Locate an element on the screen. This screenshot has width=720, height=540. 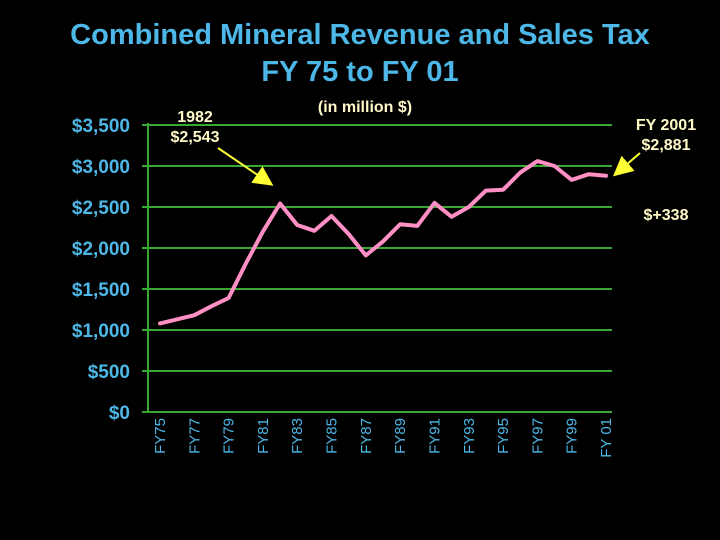
chart-subtitle: (in million $) is located at coordinates (365, 107).